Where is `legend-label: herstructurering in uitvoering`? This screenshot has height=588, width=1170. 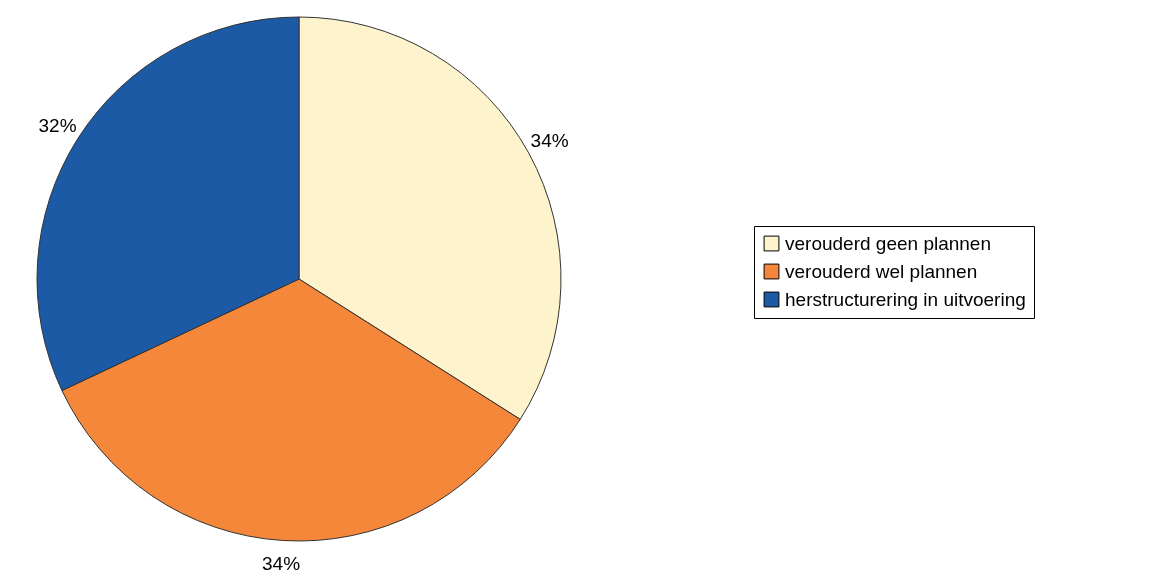 legend-label: herstructurering in uitvoering is located at coordinates (905, 299).